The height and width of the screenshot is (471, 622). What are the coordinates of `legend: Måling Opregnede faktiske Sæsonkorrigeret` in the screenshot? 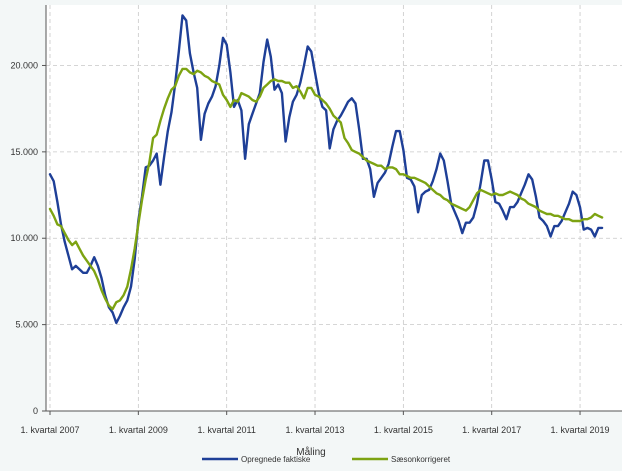 It's located at (326, 455).